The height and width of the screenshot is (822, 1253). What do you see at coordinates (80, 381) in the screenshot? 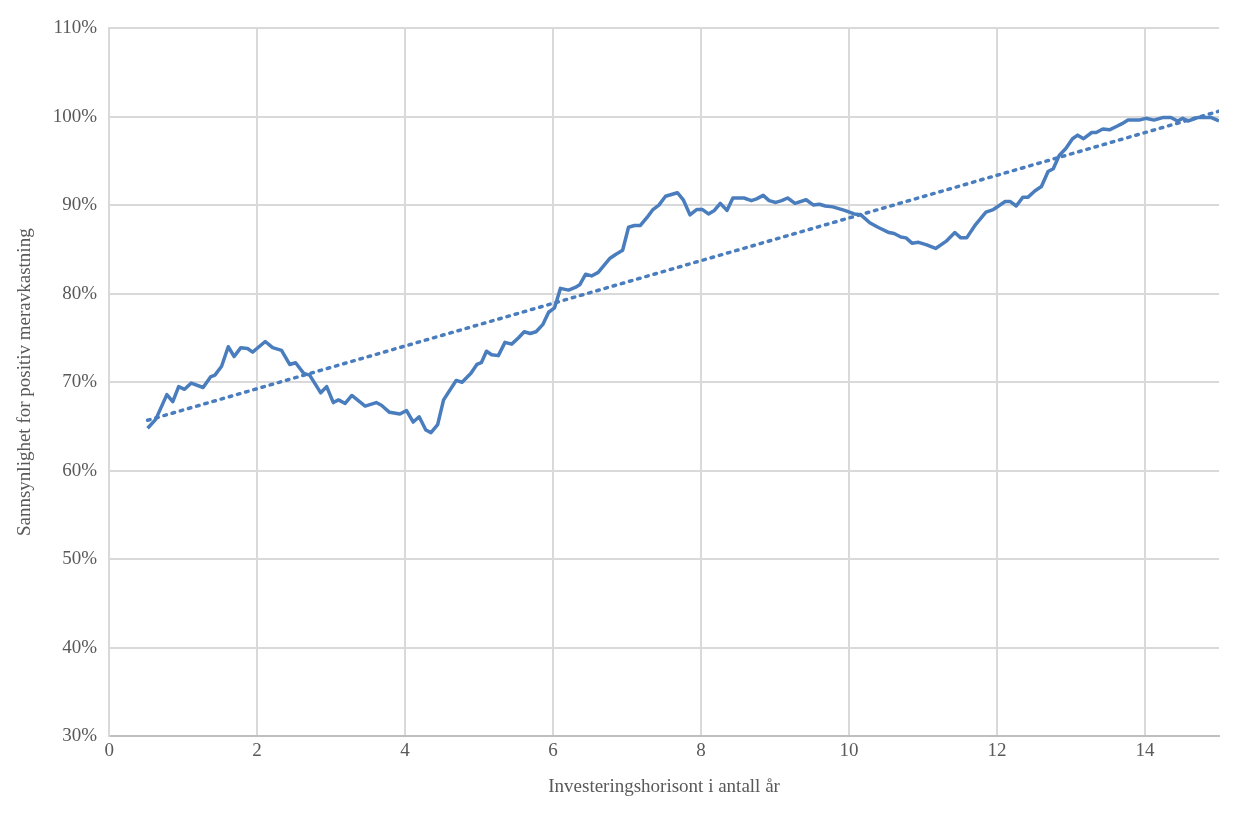
I see `y-tick-label: 70%` at bounding box center [80, 381].